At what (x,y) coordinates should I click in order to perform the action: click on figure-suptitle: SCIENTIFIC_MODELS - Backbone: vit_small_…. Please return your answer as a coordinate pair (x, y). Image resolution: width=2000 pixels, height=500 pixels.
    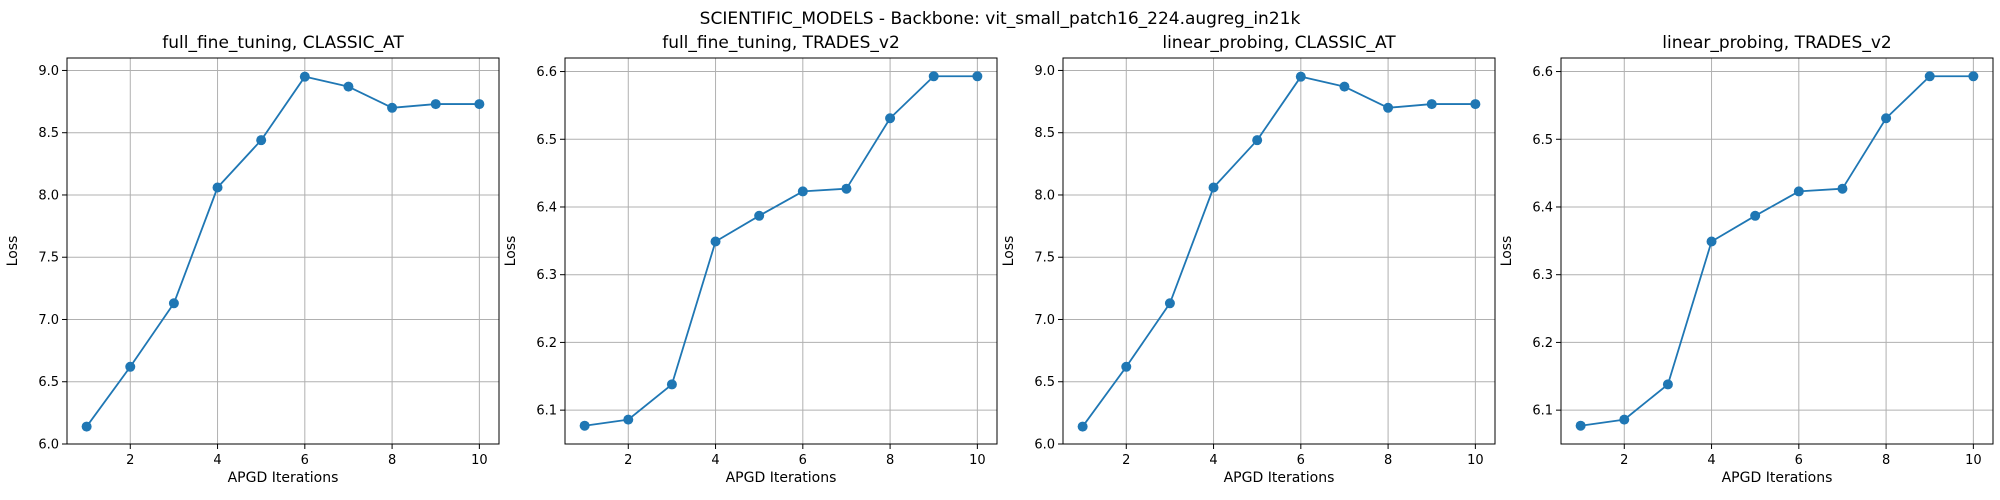
    Looking at the image, I should click on (1000, 19).